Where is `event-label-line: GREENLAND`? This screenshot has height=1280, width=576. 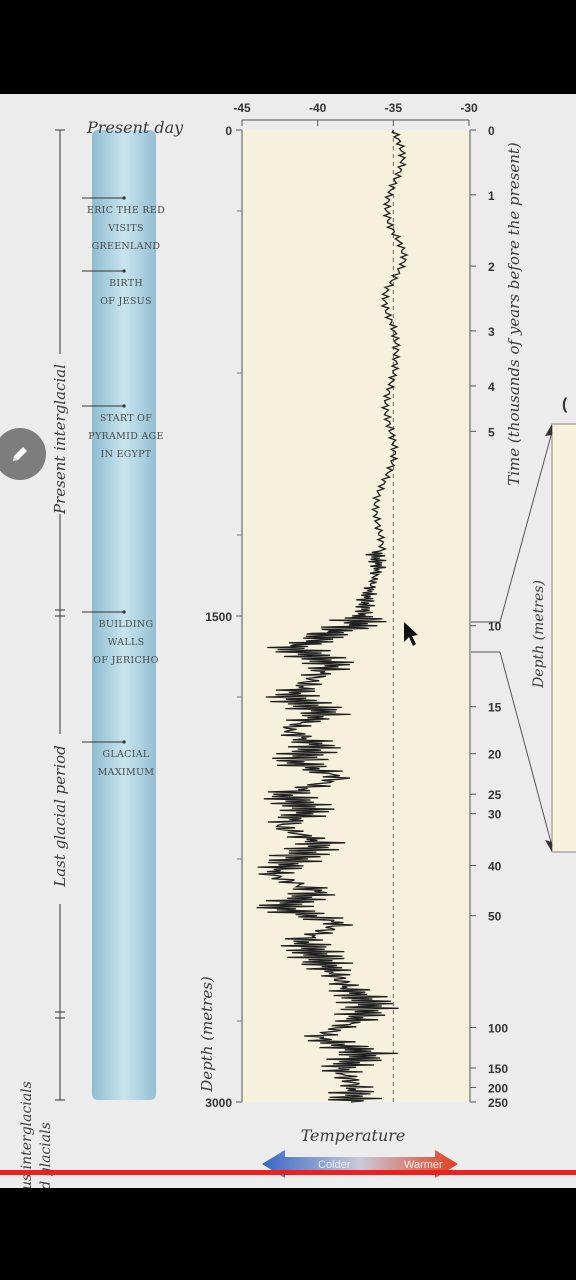 event-label-line: GREENLAND is located at coordinates (126, 246).